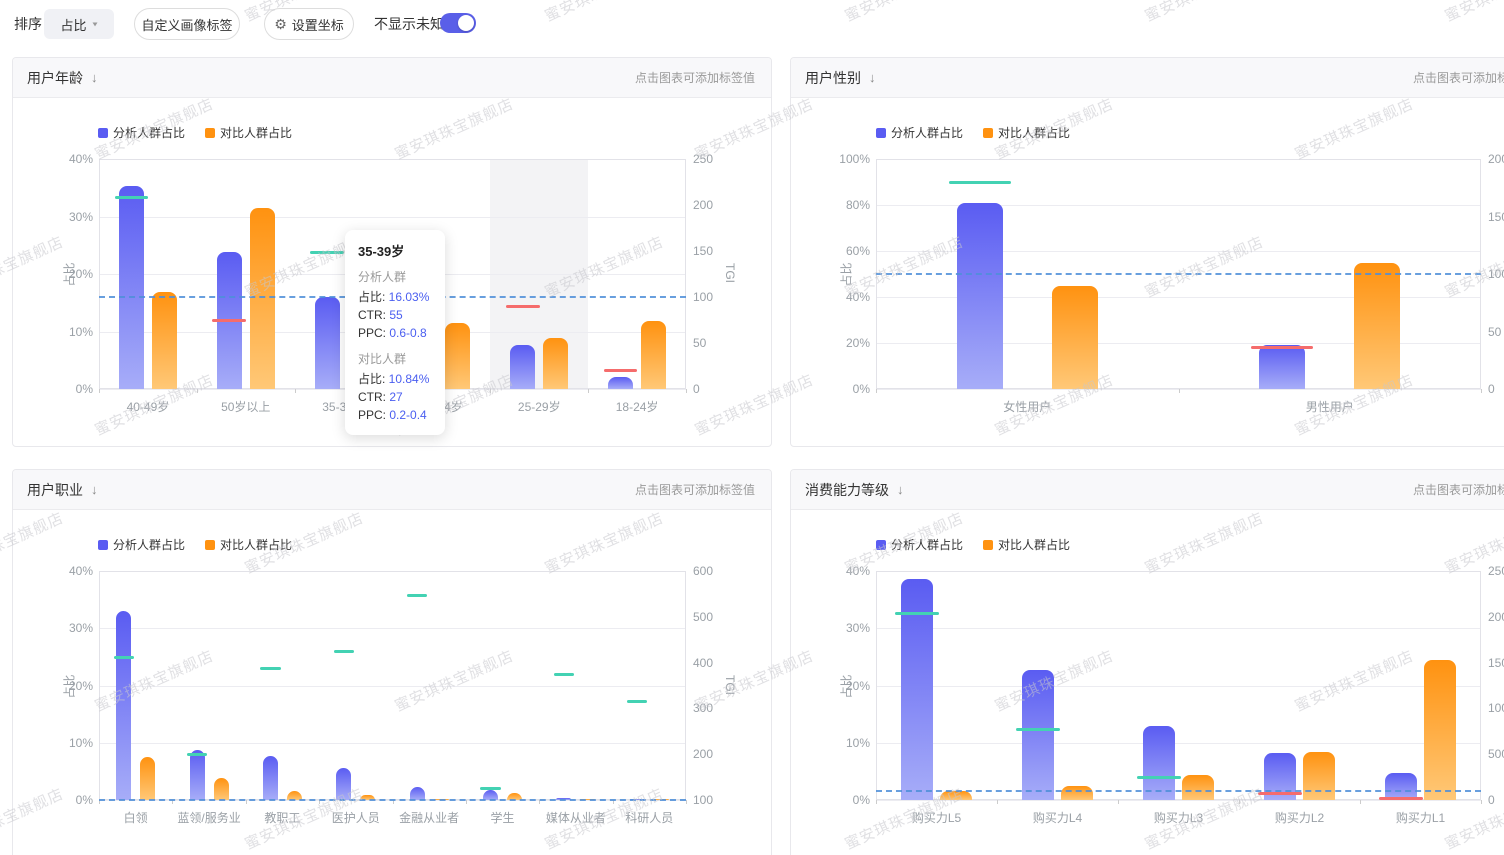  What do you see at coordinates (857, 205) in the screenshot?
I see `y-axis-tick-label: 80%` at bounding box center [857, 205].